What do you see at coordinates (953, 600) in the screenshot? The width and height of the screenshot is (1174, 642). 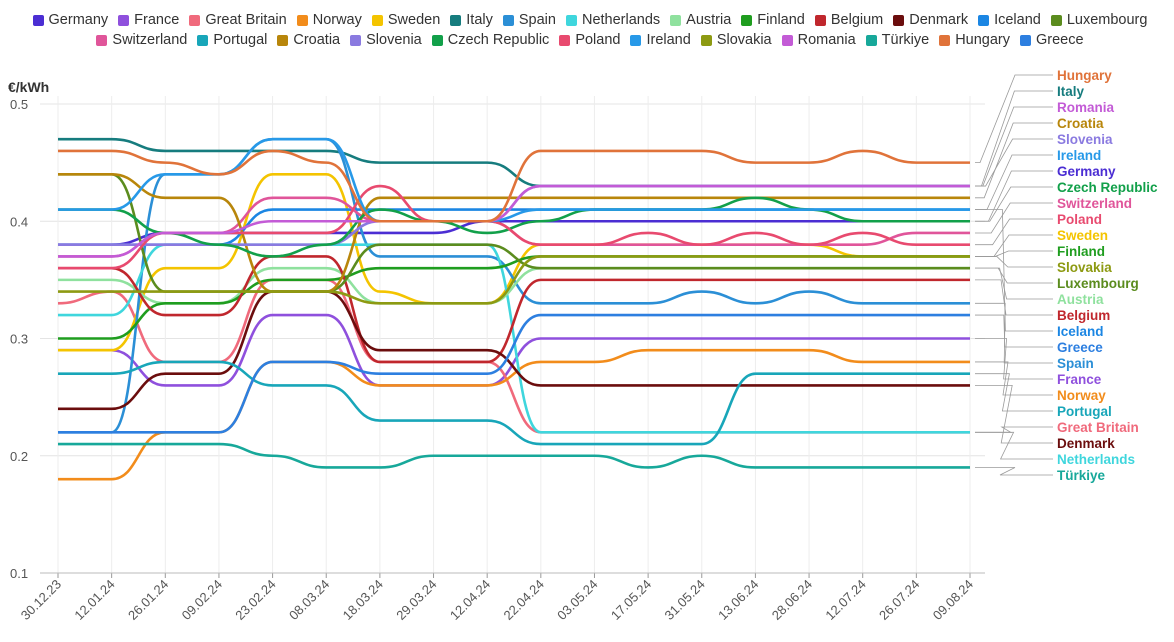 I see `x-tick-label: 09.08.24` at bounding box center [953, 600].